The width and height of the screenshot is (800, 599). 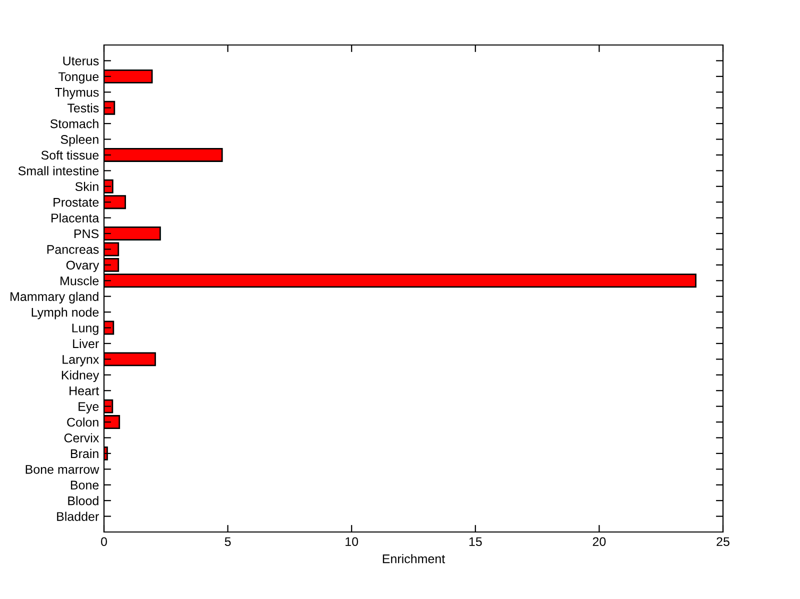 I want to click on x-tick-label: 15, so click(x=475, y=541).